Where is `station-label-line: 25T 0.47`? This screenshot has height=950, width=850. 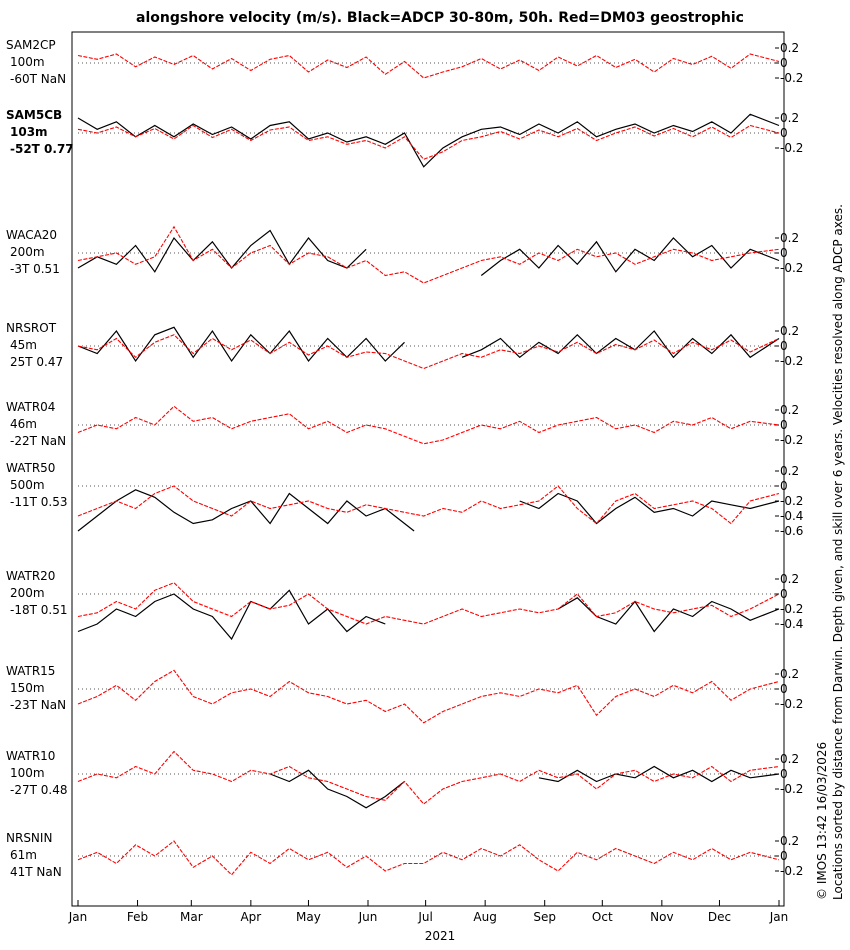 station-label-line: 25T 0.47 is located at coordinates (36, 362).